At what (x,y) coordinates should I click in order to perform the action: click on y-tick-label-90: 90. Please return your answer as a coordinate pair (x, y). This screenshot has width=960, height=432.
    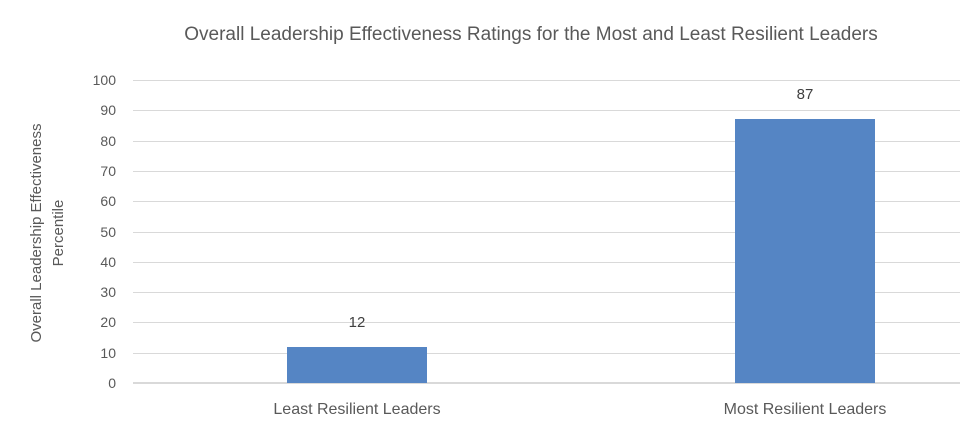
    Looking at the image, I should click on (108, 110).